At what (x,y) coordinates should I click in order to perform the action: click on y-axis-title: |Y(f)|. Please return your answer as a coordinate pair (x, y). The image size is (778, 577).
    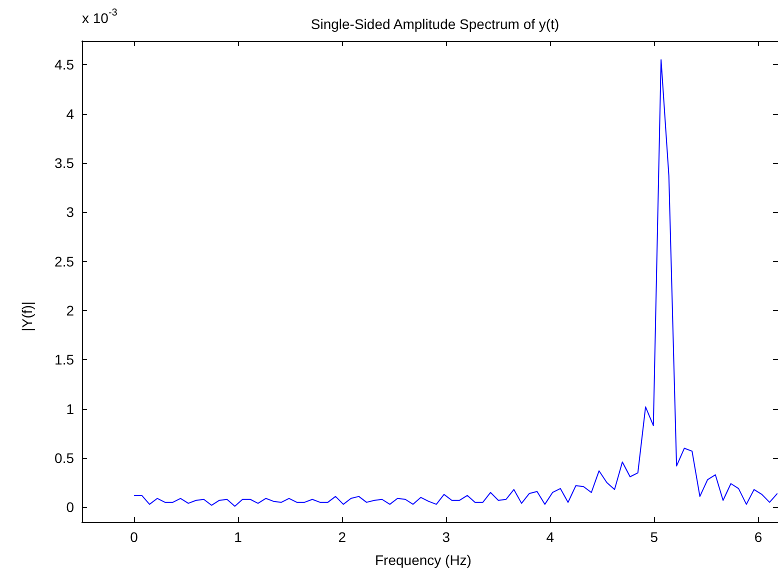
    Looking at the image, I should click on (27, 316).